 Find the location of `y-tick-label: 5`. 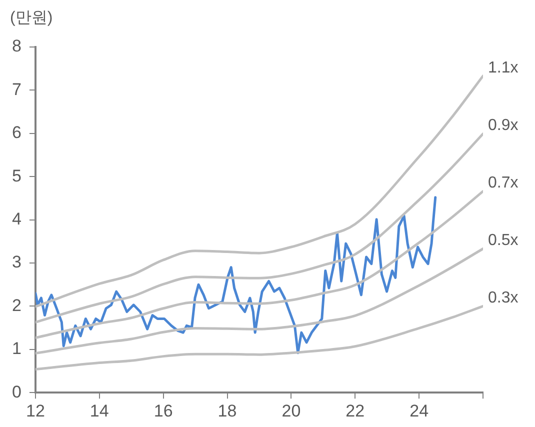

y-tick-label: 5 is located at coordinates (17, 176).